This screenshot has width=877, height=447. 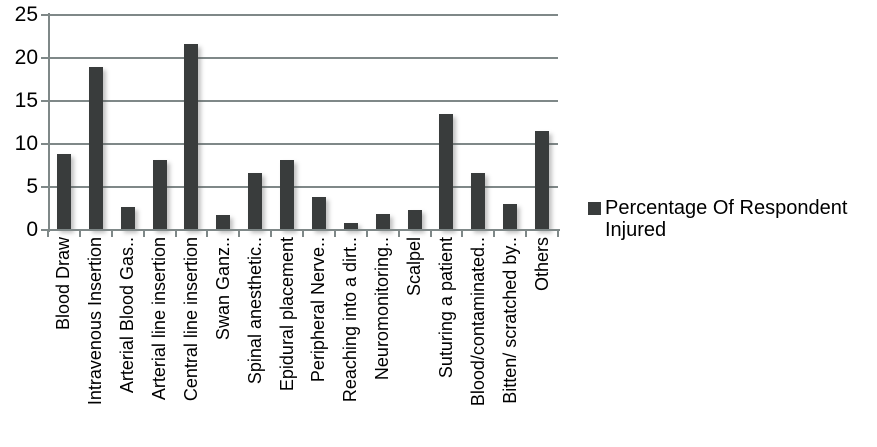 What do you see at coordinates (26, 100) in the screenshot?
I see `y-axis-tick-label: 15` at bounding box center [26, 100].